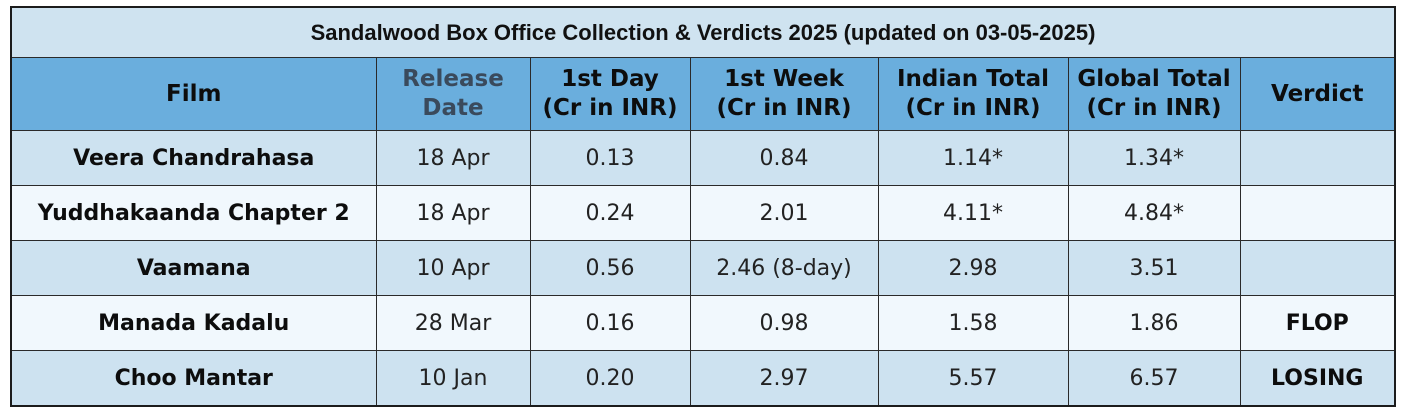  Describe the element at coordinates (453, 108) in the screenshot. I see `header-release-line2: Date` at that location.